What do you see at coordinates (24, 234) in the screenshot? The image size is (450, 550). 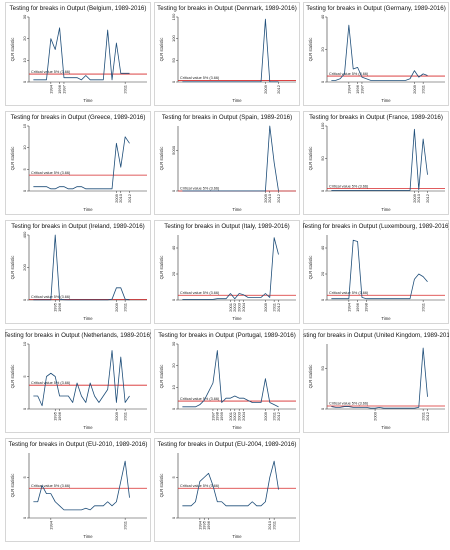 I see `y-tick-label: 400` at bounding box center [24, 234].